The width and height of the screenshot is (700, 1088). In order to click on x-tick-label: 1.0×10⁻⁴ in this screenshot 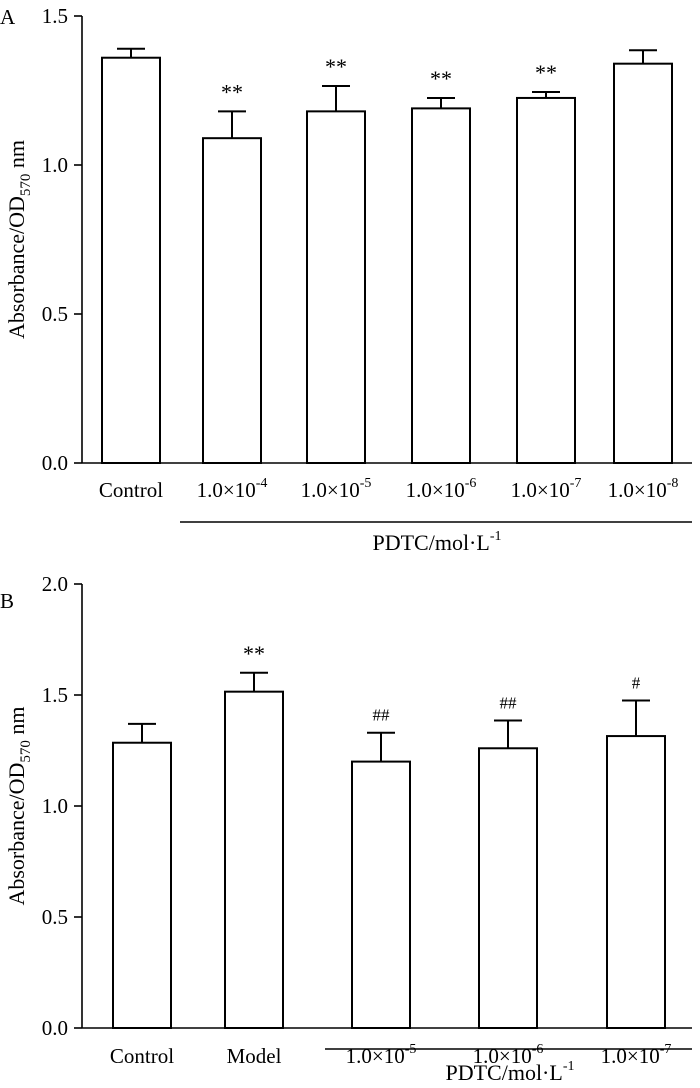, I will do `click(232, 489)`.